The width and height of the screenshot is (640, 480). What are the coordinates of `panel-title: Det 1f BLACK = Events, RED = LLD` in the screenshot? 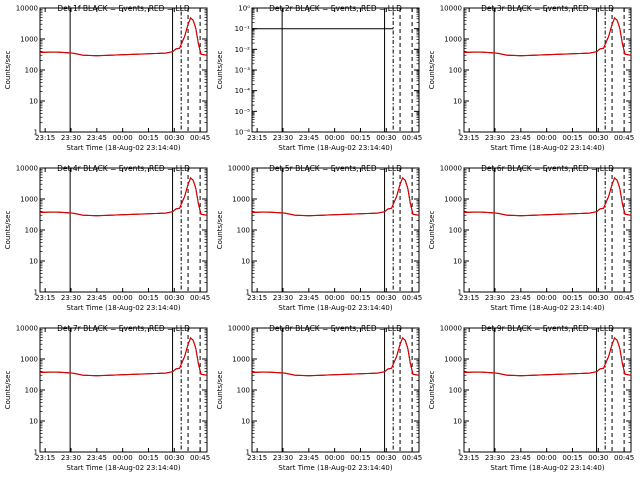 It's located at (123, 8).